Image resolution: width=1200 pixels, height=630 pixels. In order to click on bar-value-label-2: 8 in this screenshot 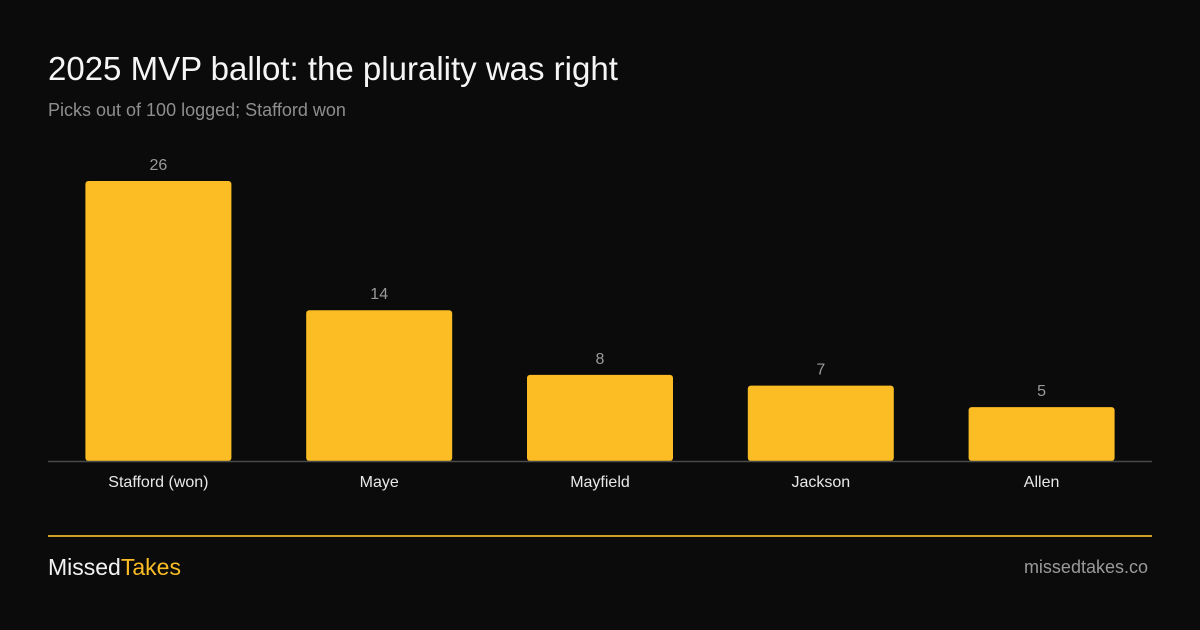, I will do `click(600, 359)`.